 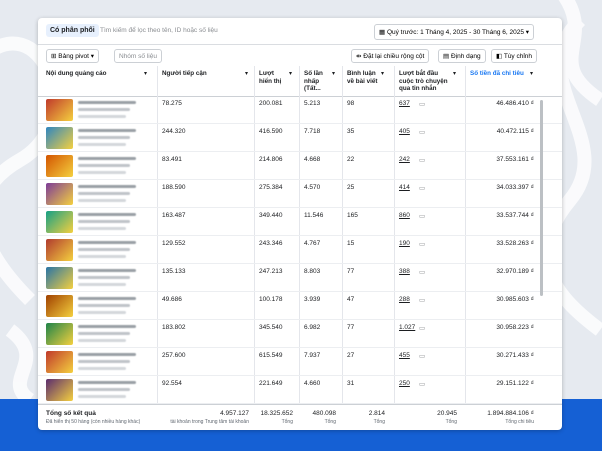 I want to click on total-value: 20.945, so click(x=447, y=413).